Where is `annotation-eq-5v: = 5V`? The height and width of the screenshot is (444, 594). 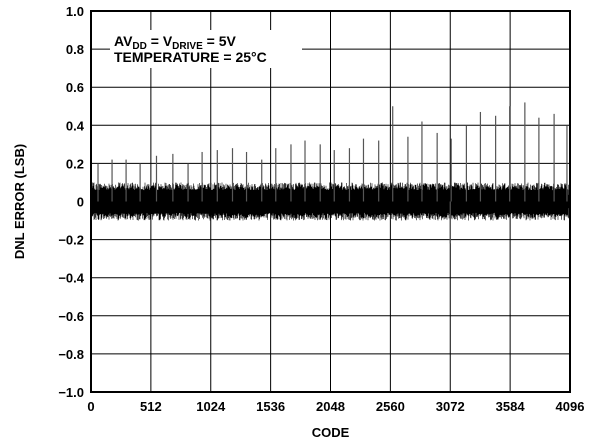
annotation-eq-5v: = 5V is located at coordinates (220, 41).